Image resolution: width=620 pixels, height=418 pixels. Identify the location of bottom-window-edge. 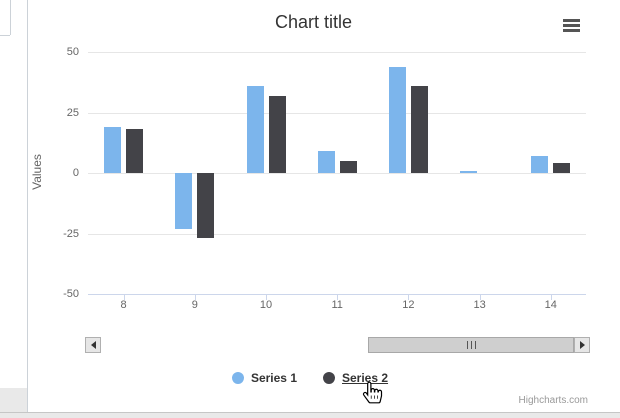
(310, 415).